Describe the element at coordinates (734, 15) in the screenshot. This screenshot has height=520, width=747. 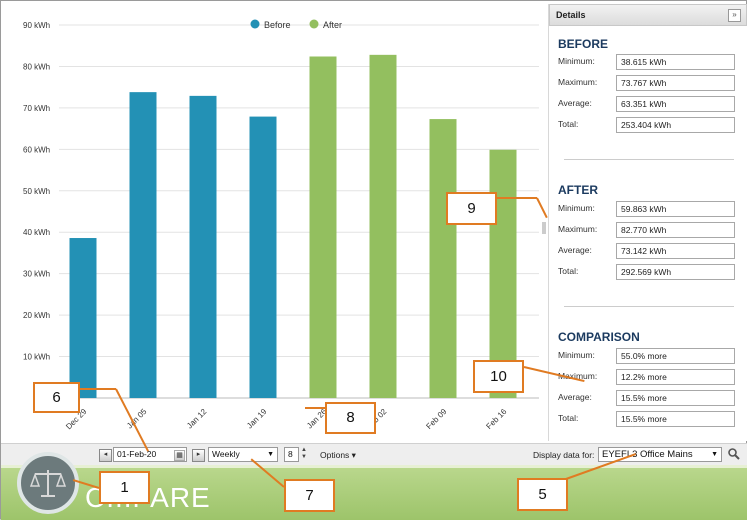
I see `collapse-panel-button: »` at that location.